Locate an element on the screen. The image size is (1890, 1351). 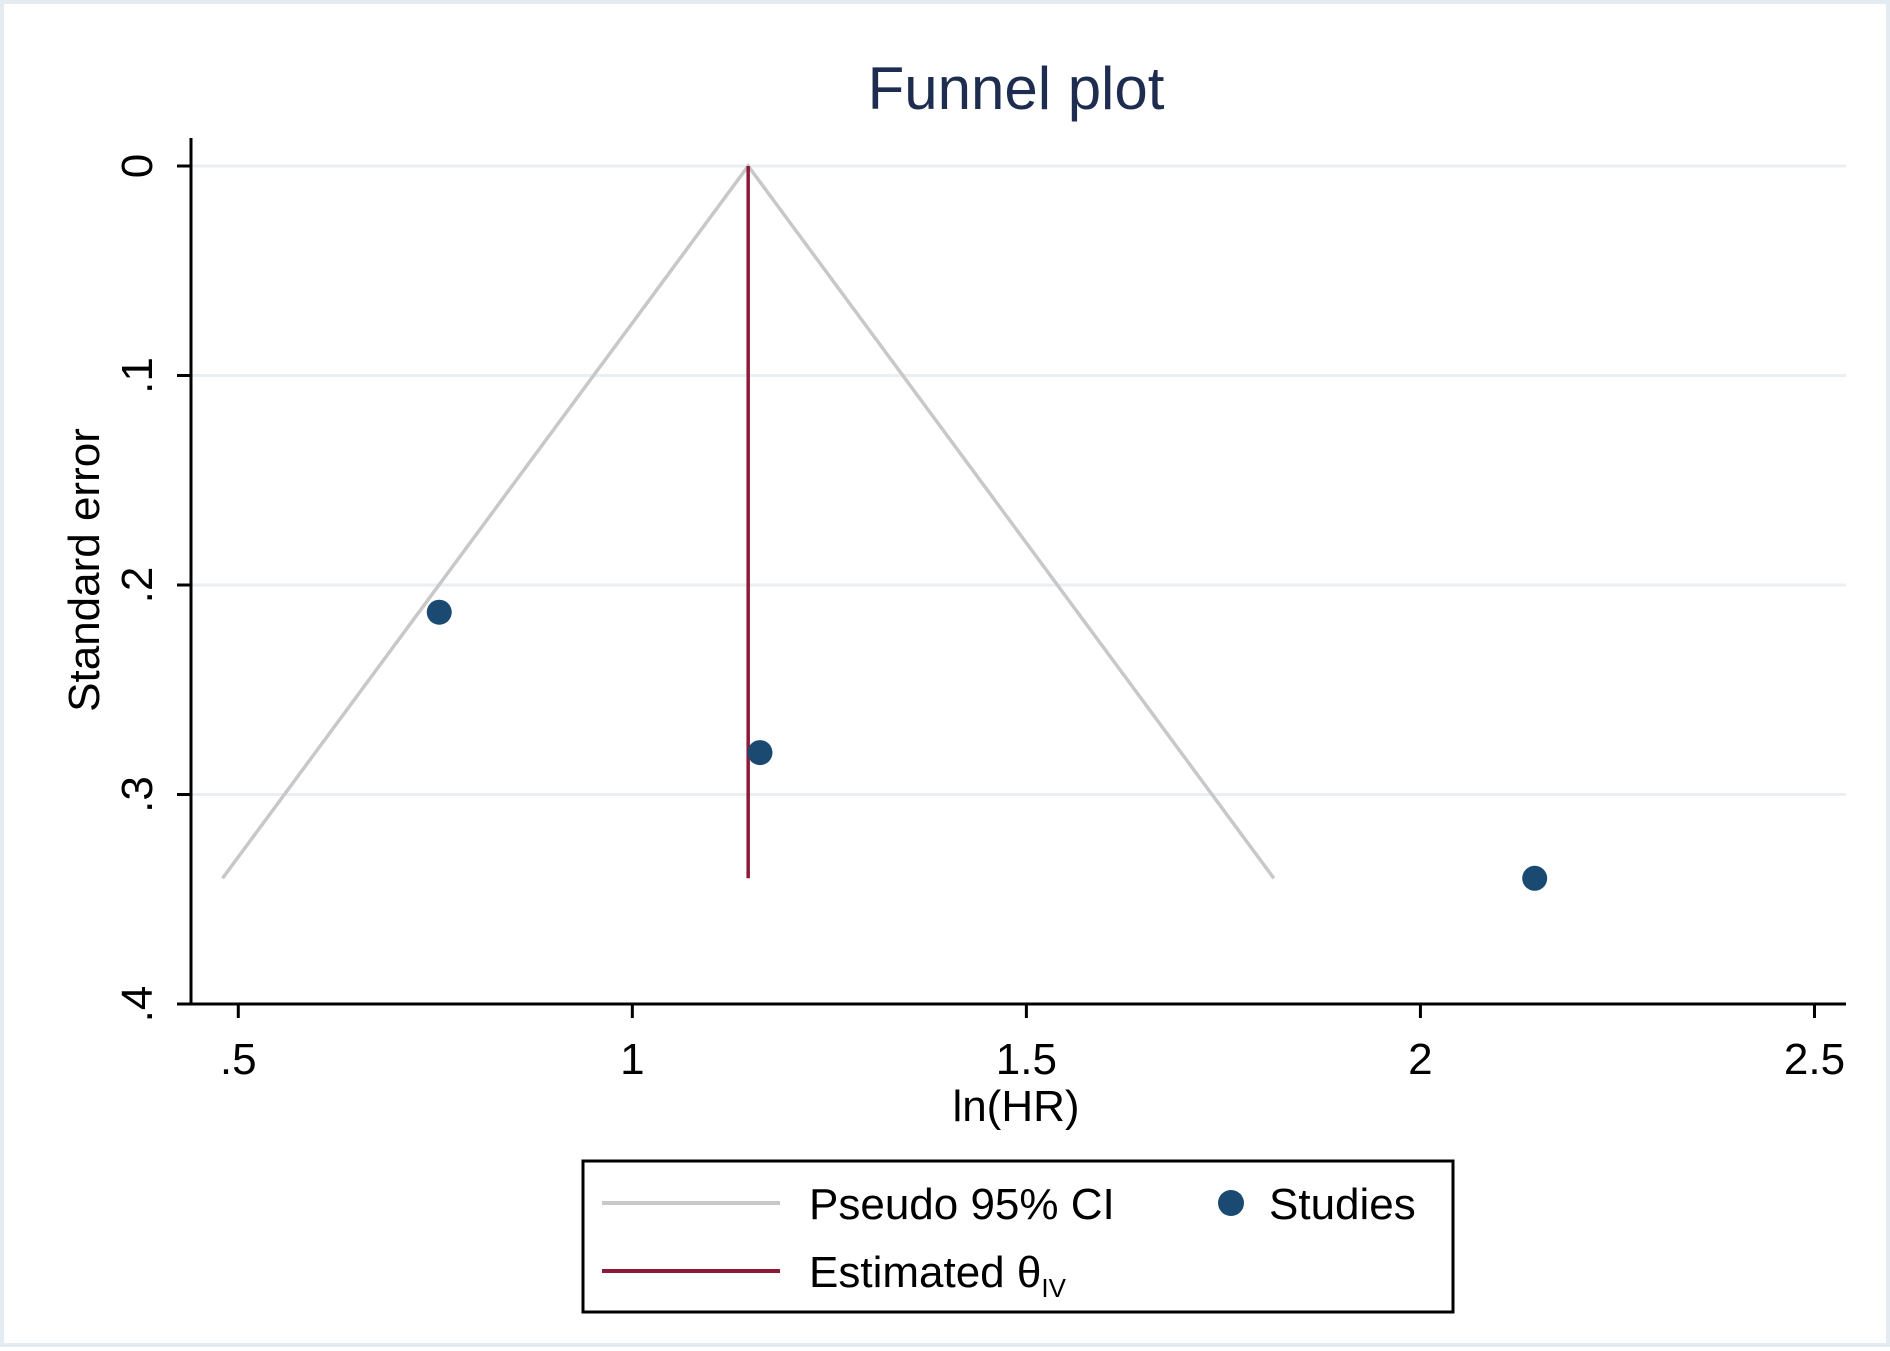
legend-box is located at coordinates (1018, 1236).